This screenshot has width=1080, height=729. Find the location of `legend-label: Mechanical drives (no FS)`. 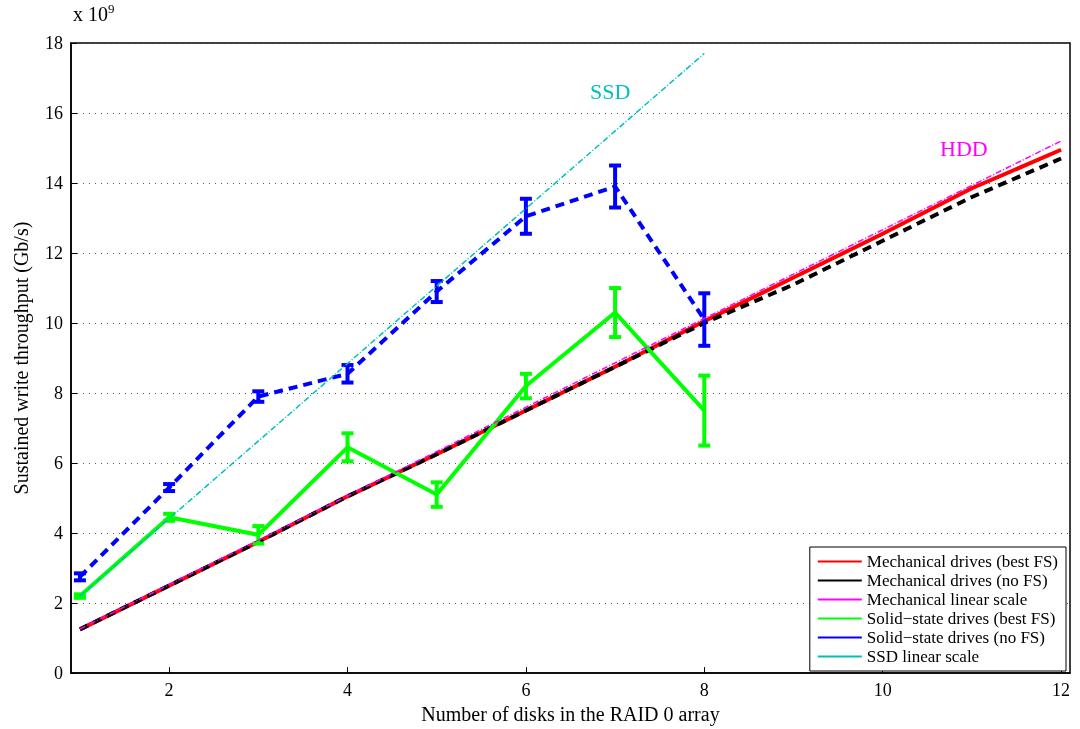

legend-label: Mechanical drives (no FS) is located at coordinates (957, 580).